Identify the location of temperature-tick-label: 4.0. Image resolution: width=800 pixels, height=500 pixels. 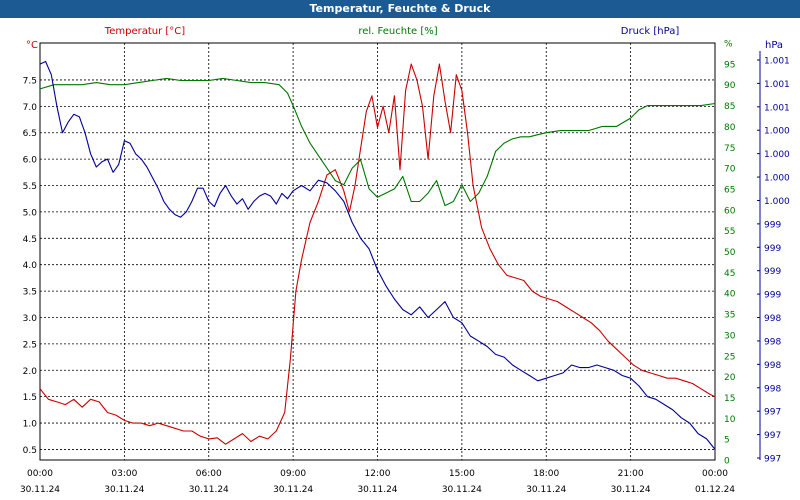
(30, 266).